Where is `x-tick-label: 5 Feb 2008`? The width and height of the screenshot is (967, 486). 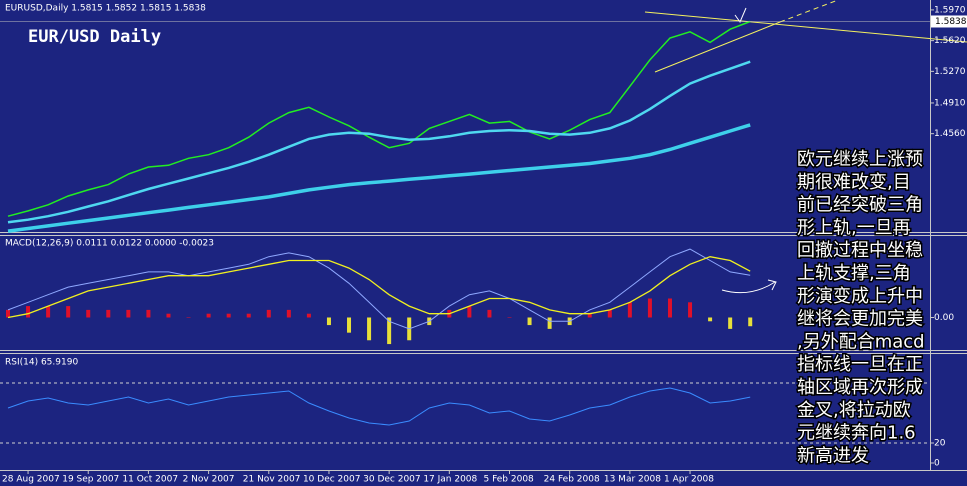 x-tick-label: 5 Feb 2008 is located at coordinates (509, 480).